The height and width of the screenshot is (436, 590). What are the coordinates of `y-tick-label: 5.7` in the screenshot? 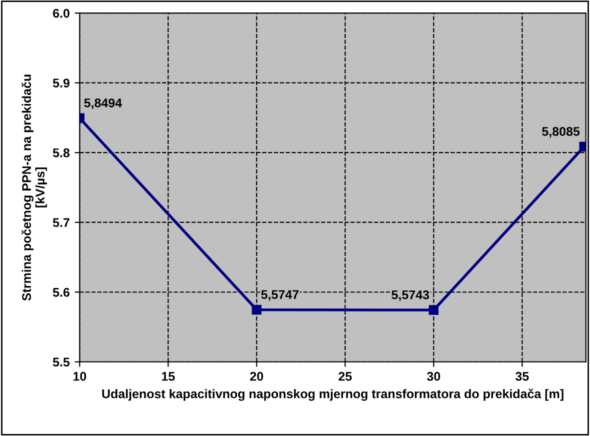 It's located at (61, 223).